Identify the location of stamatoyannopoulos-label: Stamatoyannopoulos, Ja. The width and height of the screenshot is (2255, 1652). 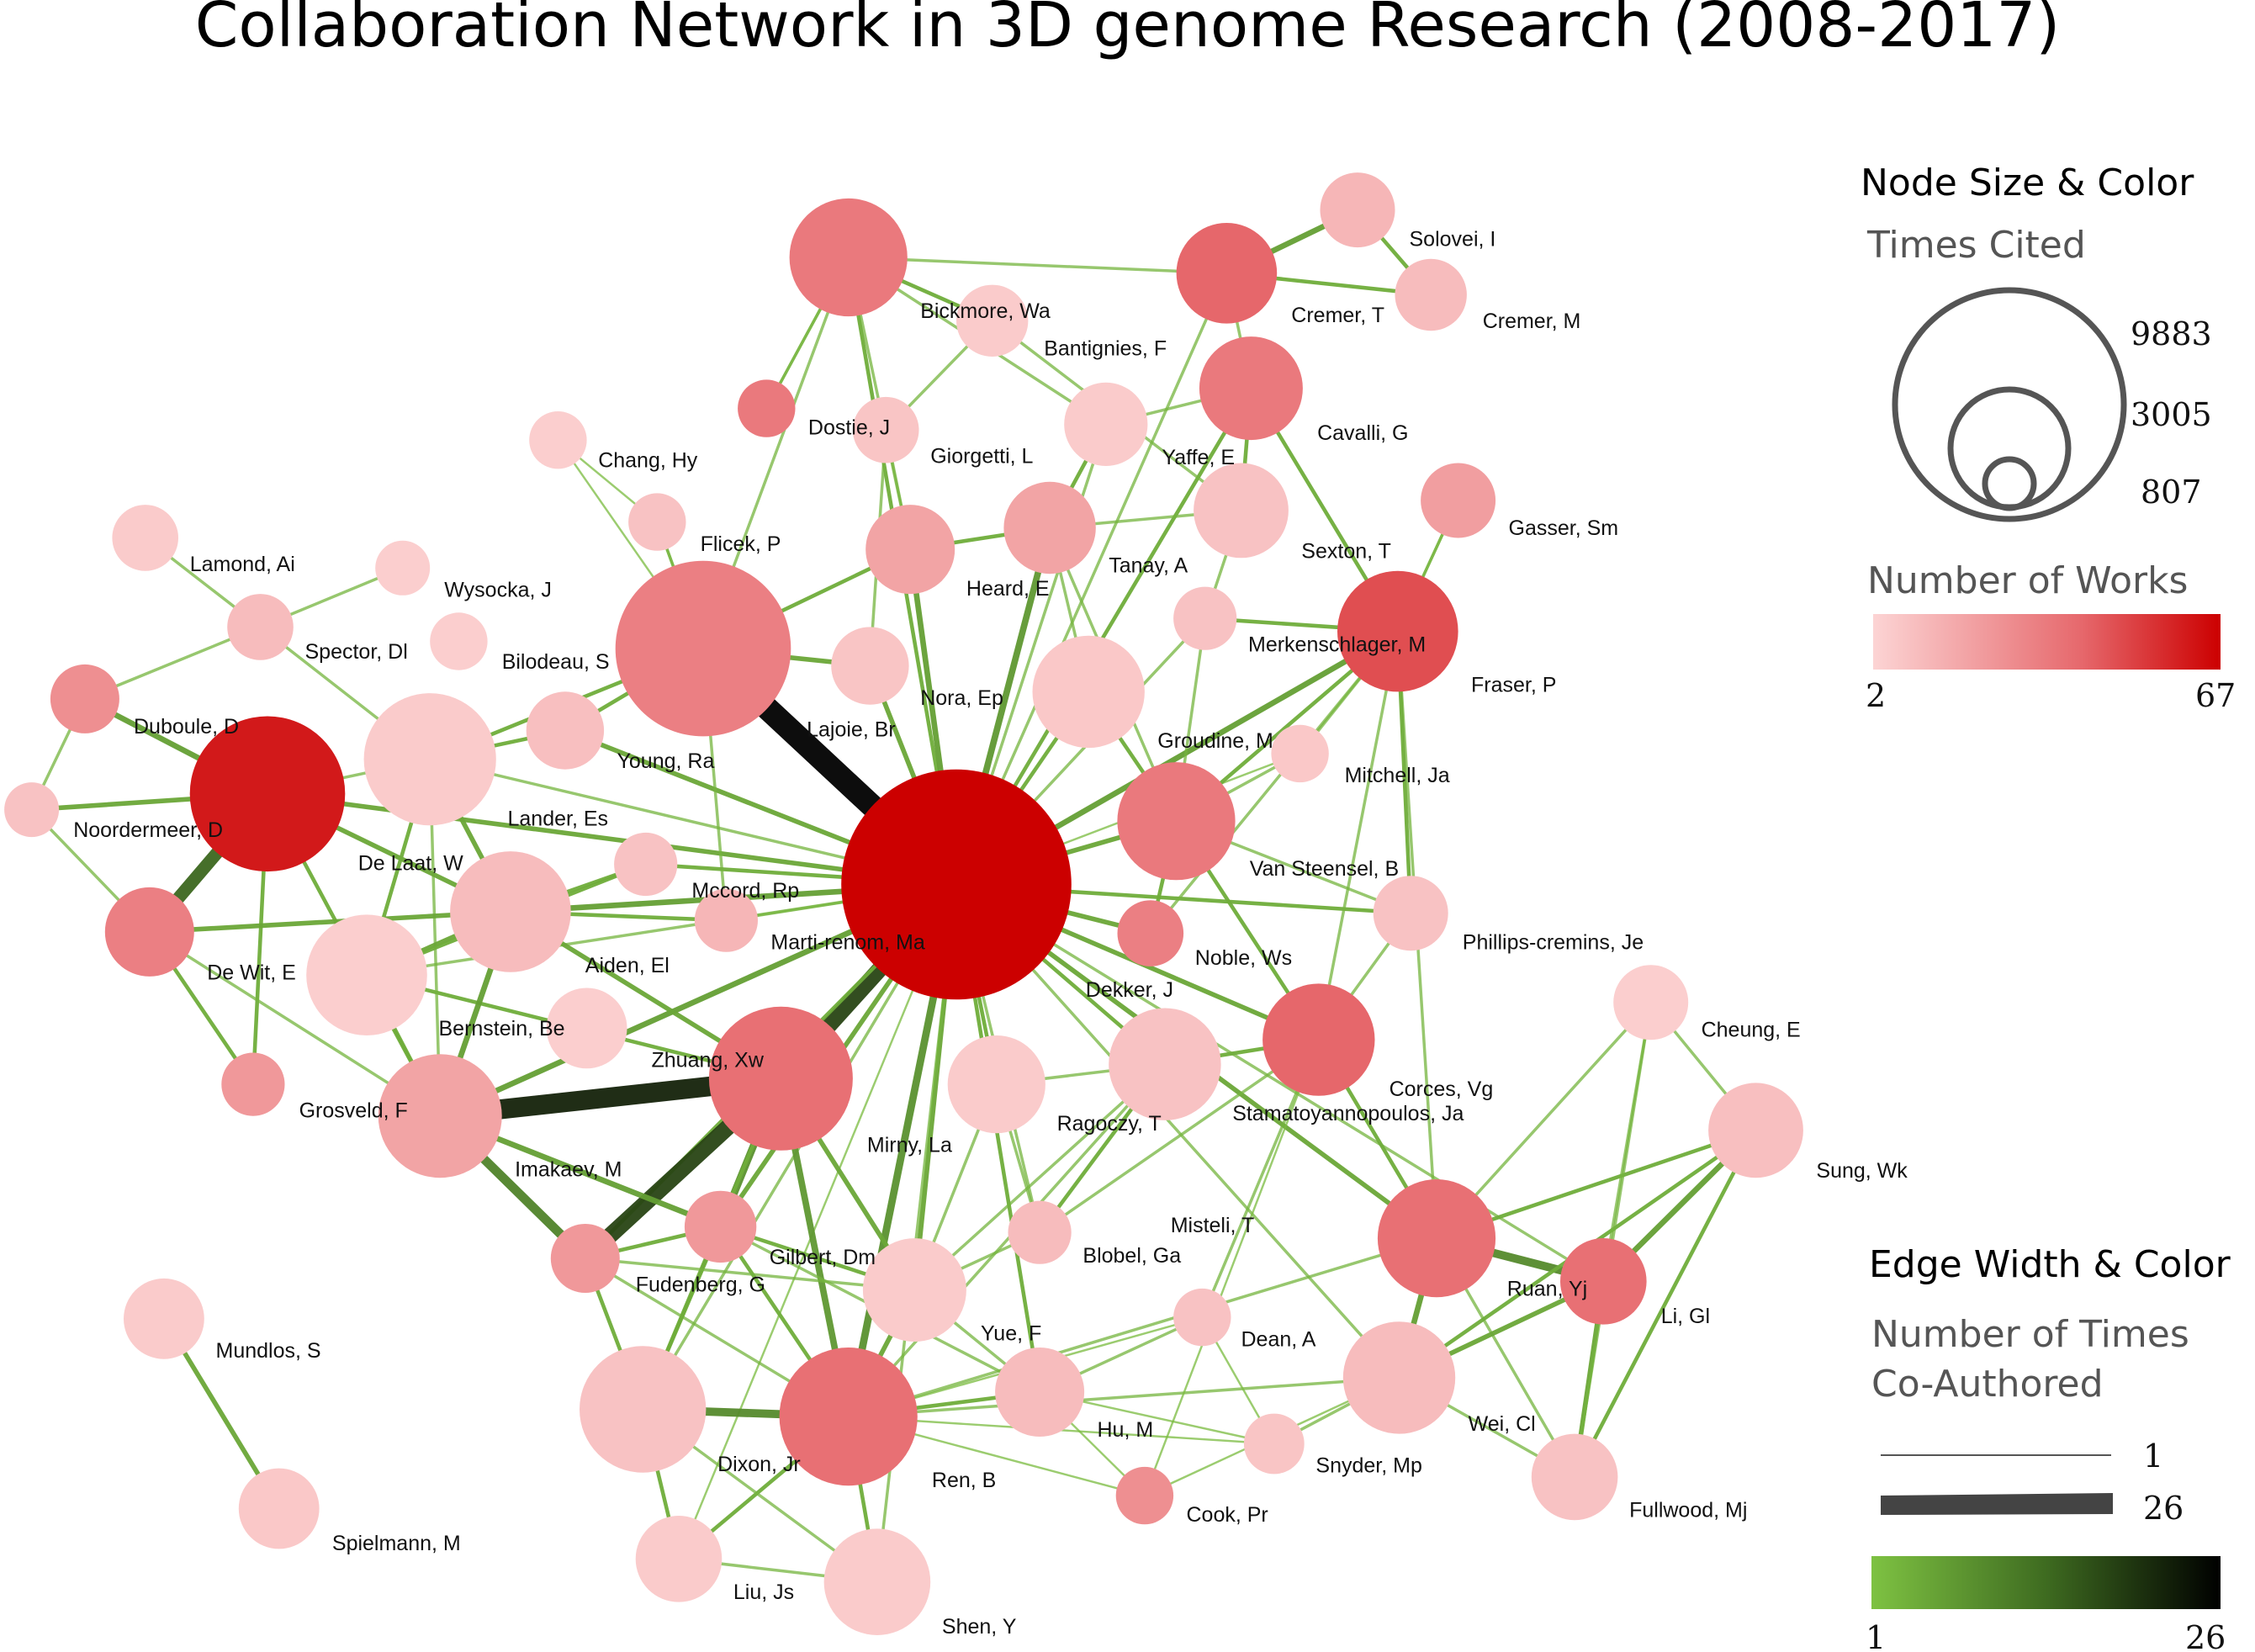
(1348, 1113).